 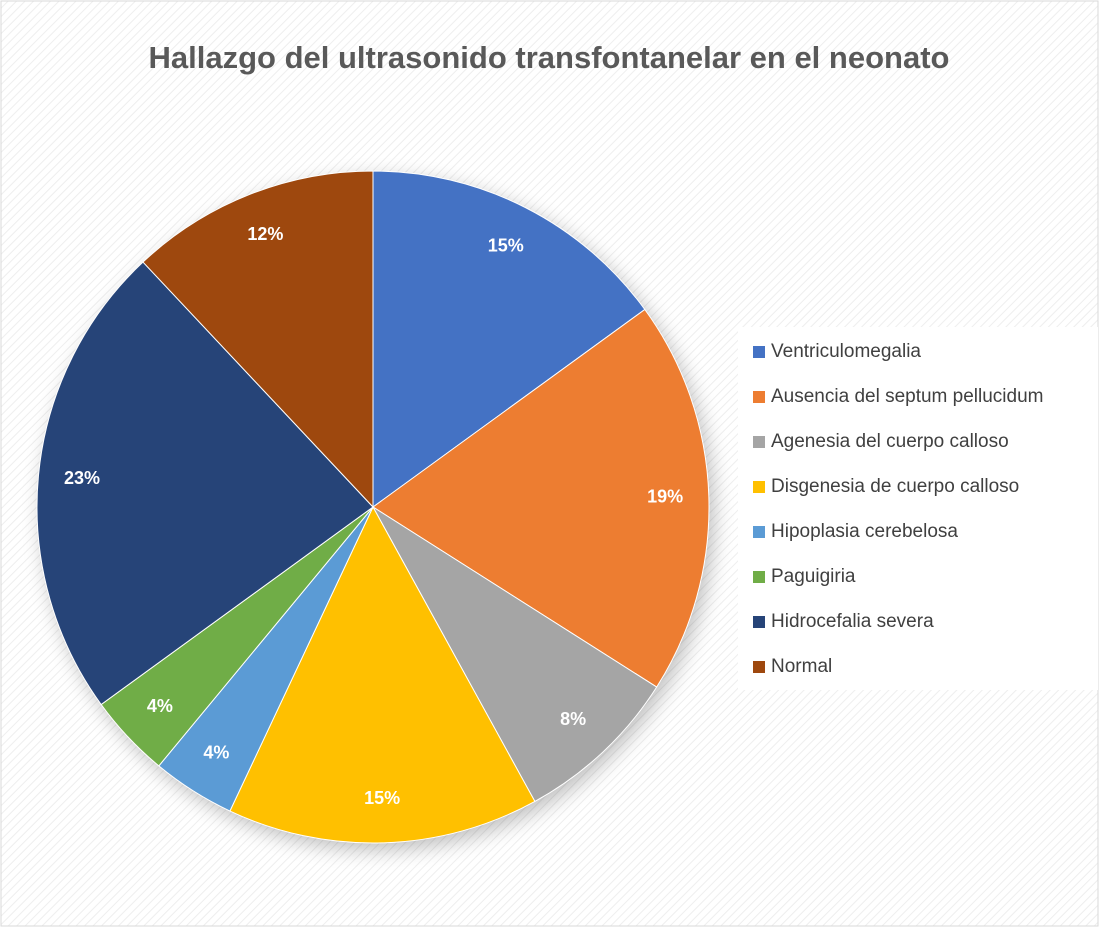 I want to click on legend-label: Paguigiria, so click(x=813, y=576).